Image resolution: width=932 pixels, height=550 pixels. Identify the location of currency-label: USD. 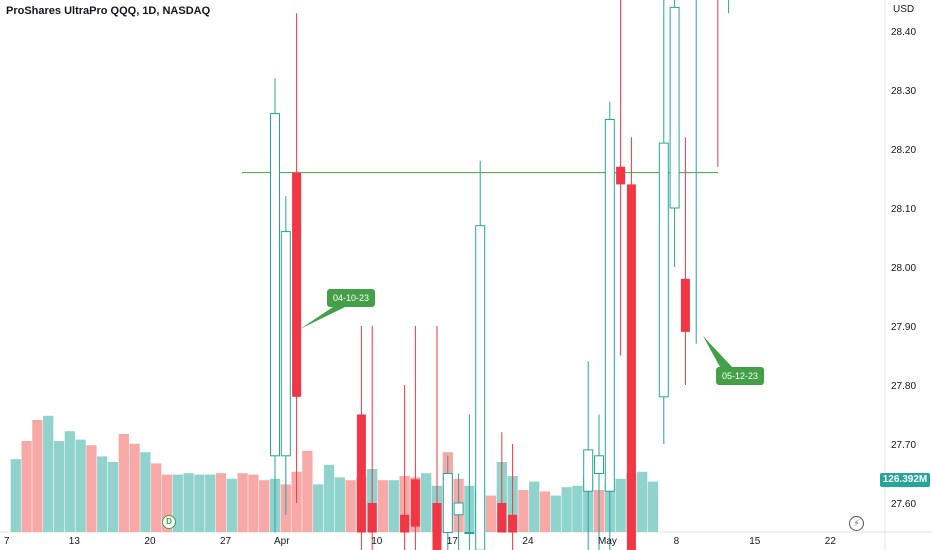
(903, 9).